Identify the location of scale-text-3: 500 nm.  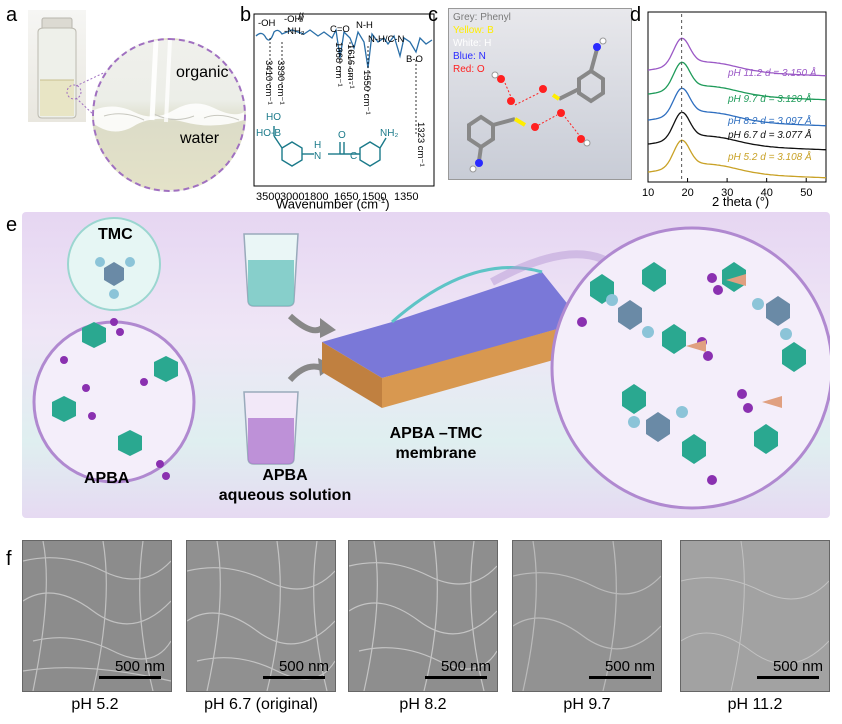
(465, 666).